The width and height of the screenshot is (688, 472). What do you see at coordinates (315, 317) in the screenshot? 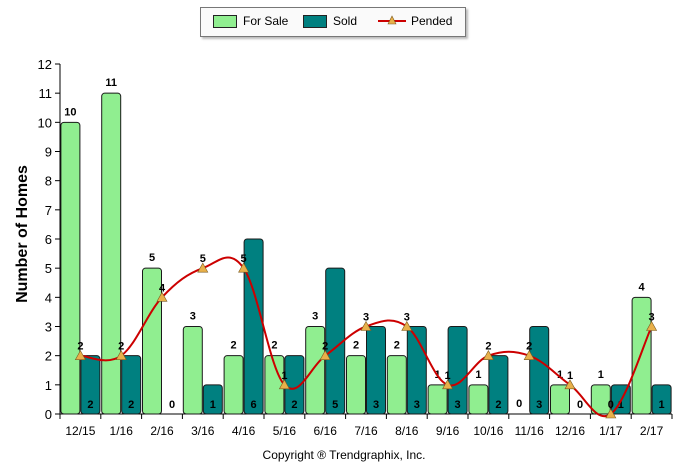
I see `for-sale-data-label: 3` at bounding box center [315, 317].